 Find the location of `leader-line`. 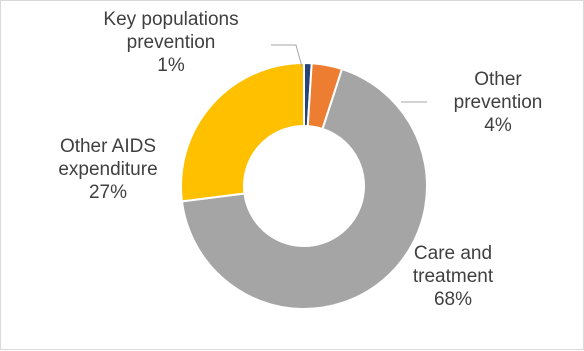

leader-line is located at coordinates (287, 56).